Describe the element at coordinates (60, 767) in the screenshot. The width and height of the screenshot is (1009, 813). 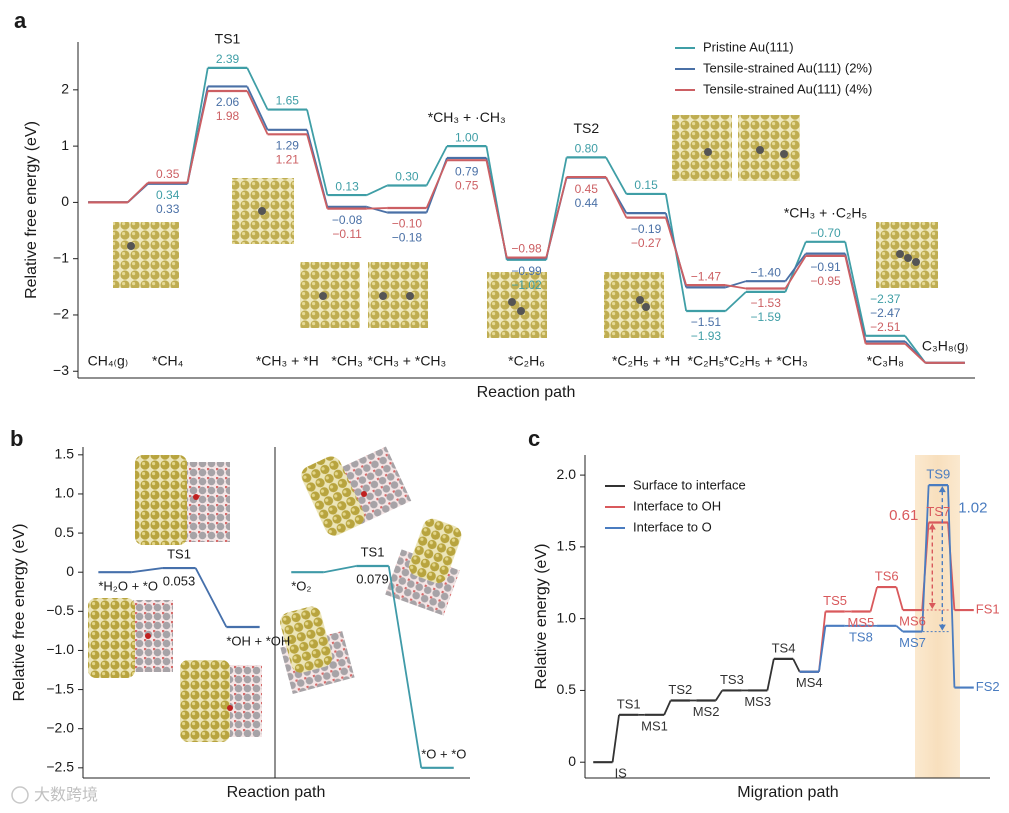
I see `y-tick-label: −2.5` at that location.